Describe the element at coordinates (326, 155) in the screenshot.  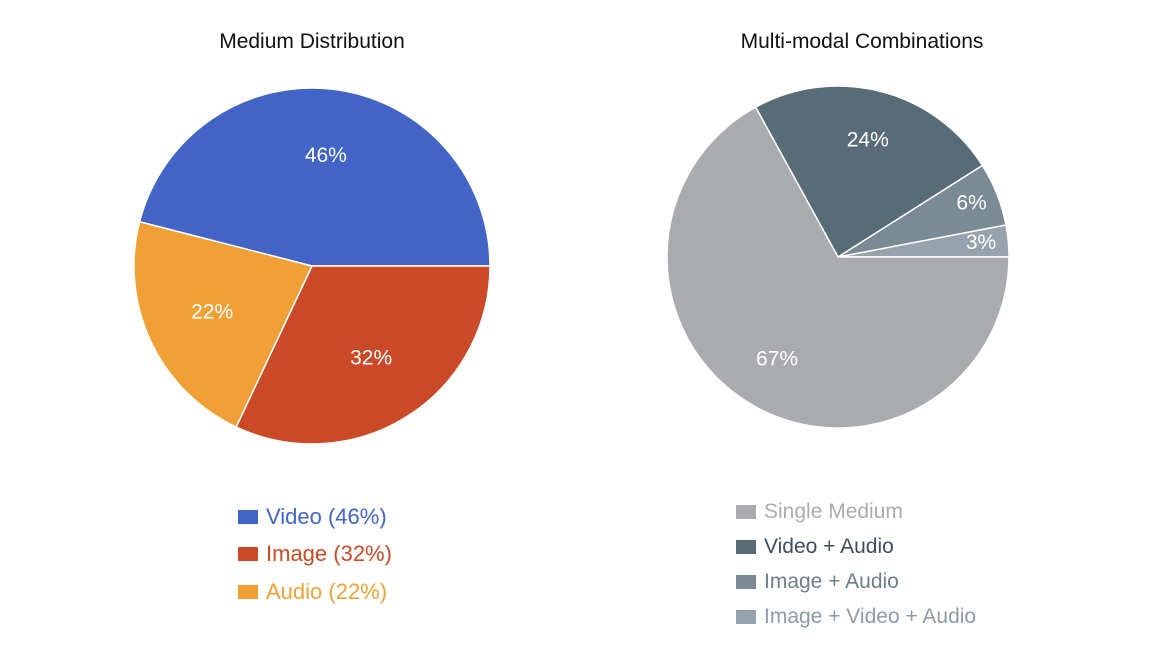
I see `slice-label-video-medium-distribution: 46%` at that location.